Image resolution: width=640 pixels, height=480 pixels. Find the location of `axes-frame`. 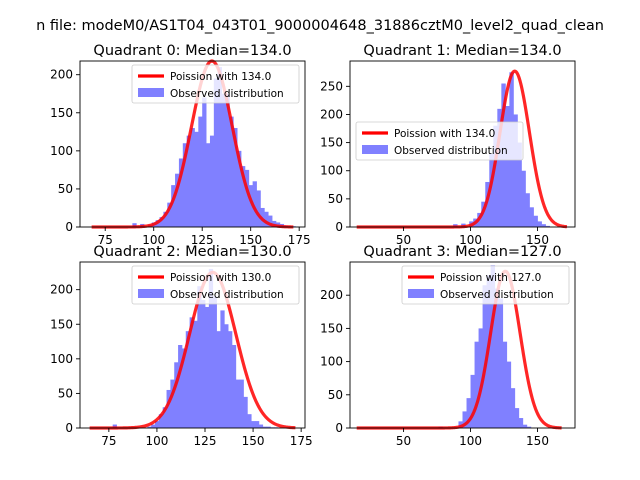

axes-frame is located at coordinates (192, 345).